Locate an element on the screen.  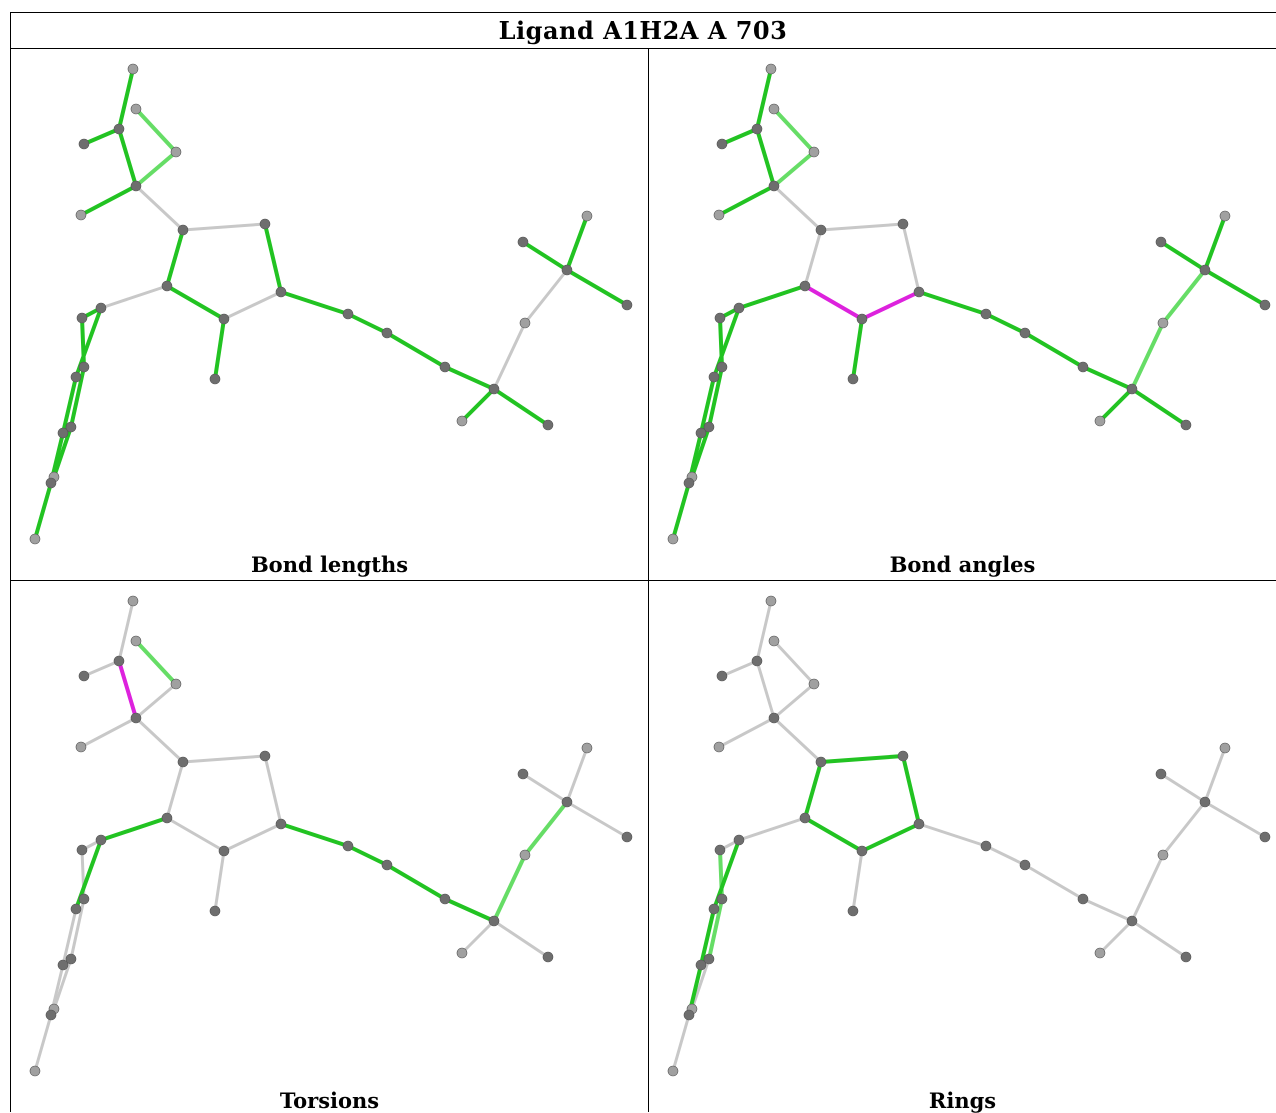
figure-title: Ligand A1H2A A 703 is located at coordinates (643, 30).